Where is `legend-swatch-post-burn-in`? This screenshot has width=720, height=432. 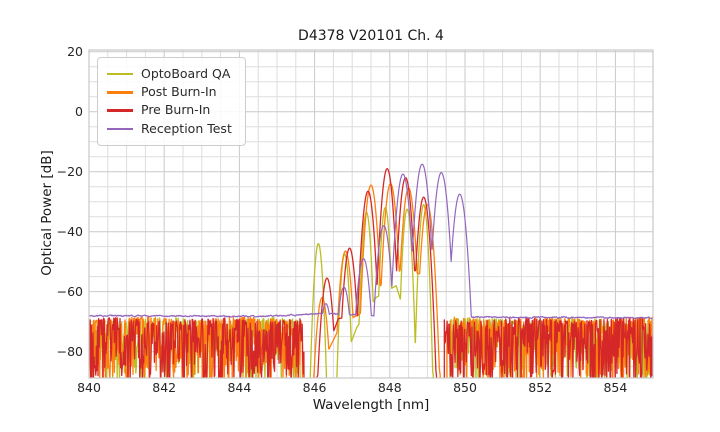 legend-swatch-post-burn-in is located at coordinates (120, 92).